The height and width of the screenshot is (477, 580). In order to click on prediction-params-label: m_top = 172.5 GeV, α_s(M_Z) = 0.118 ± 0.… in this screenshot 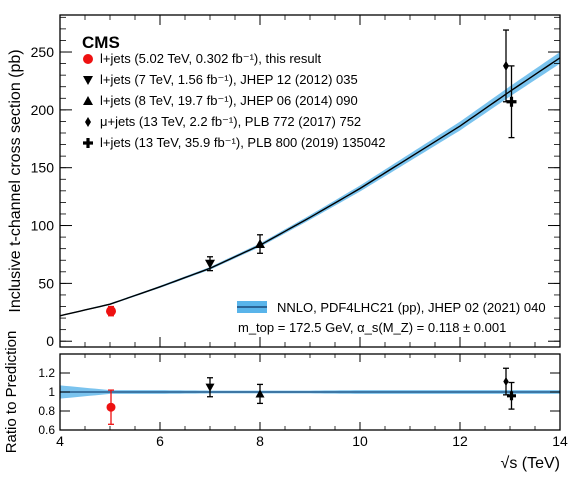, I will do `click(372, 327)`.